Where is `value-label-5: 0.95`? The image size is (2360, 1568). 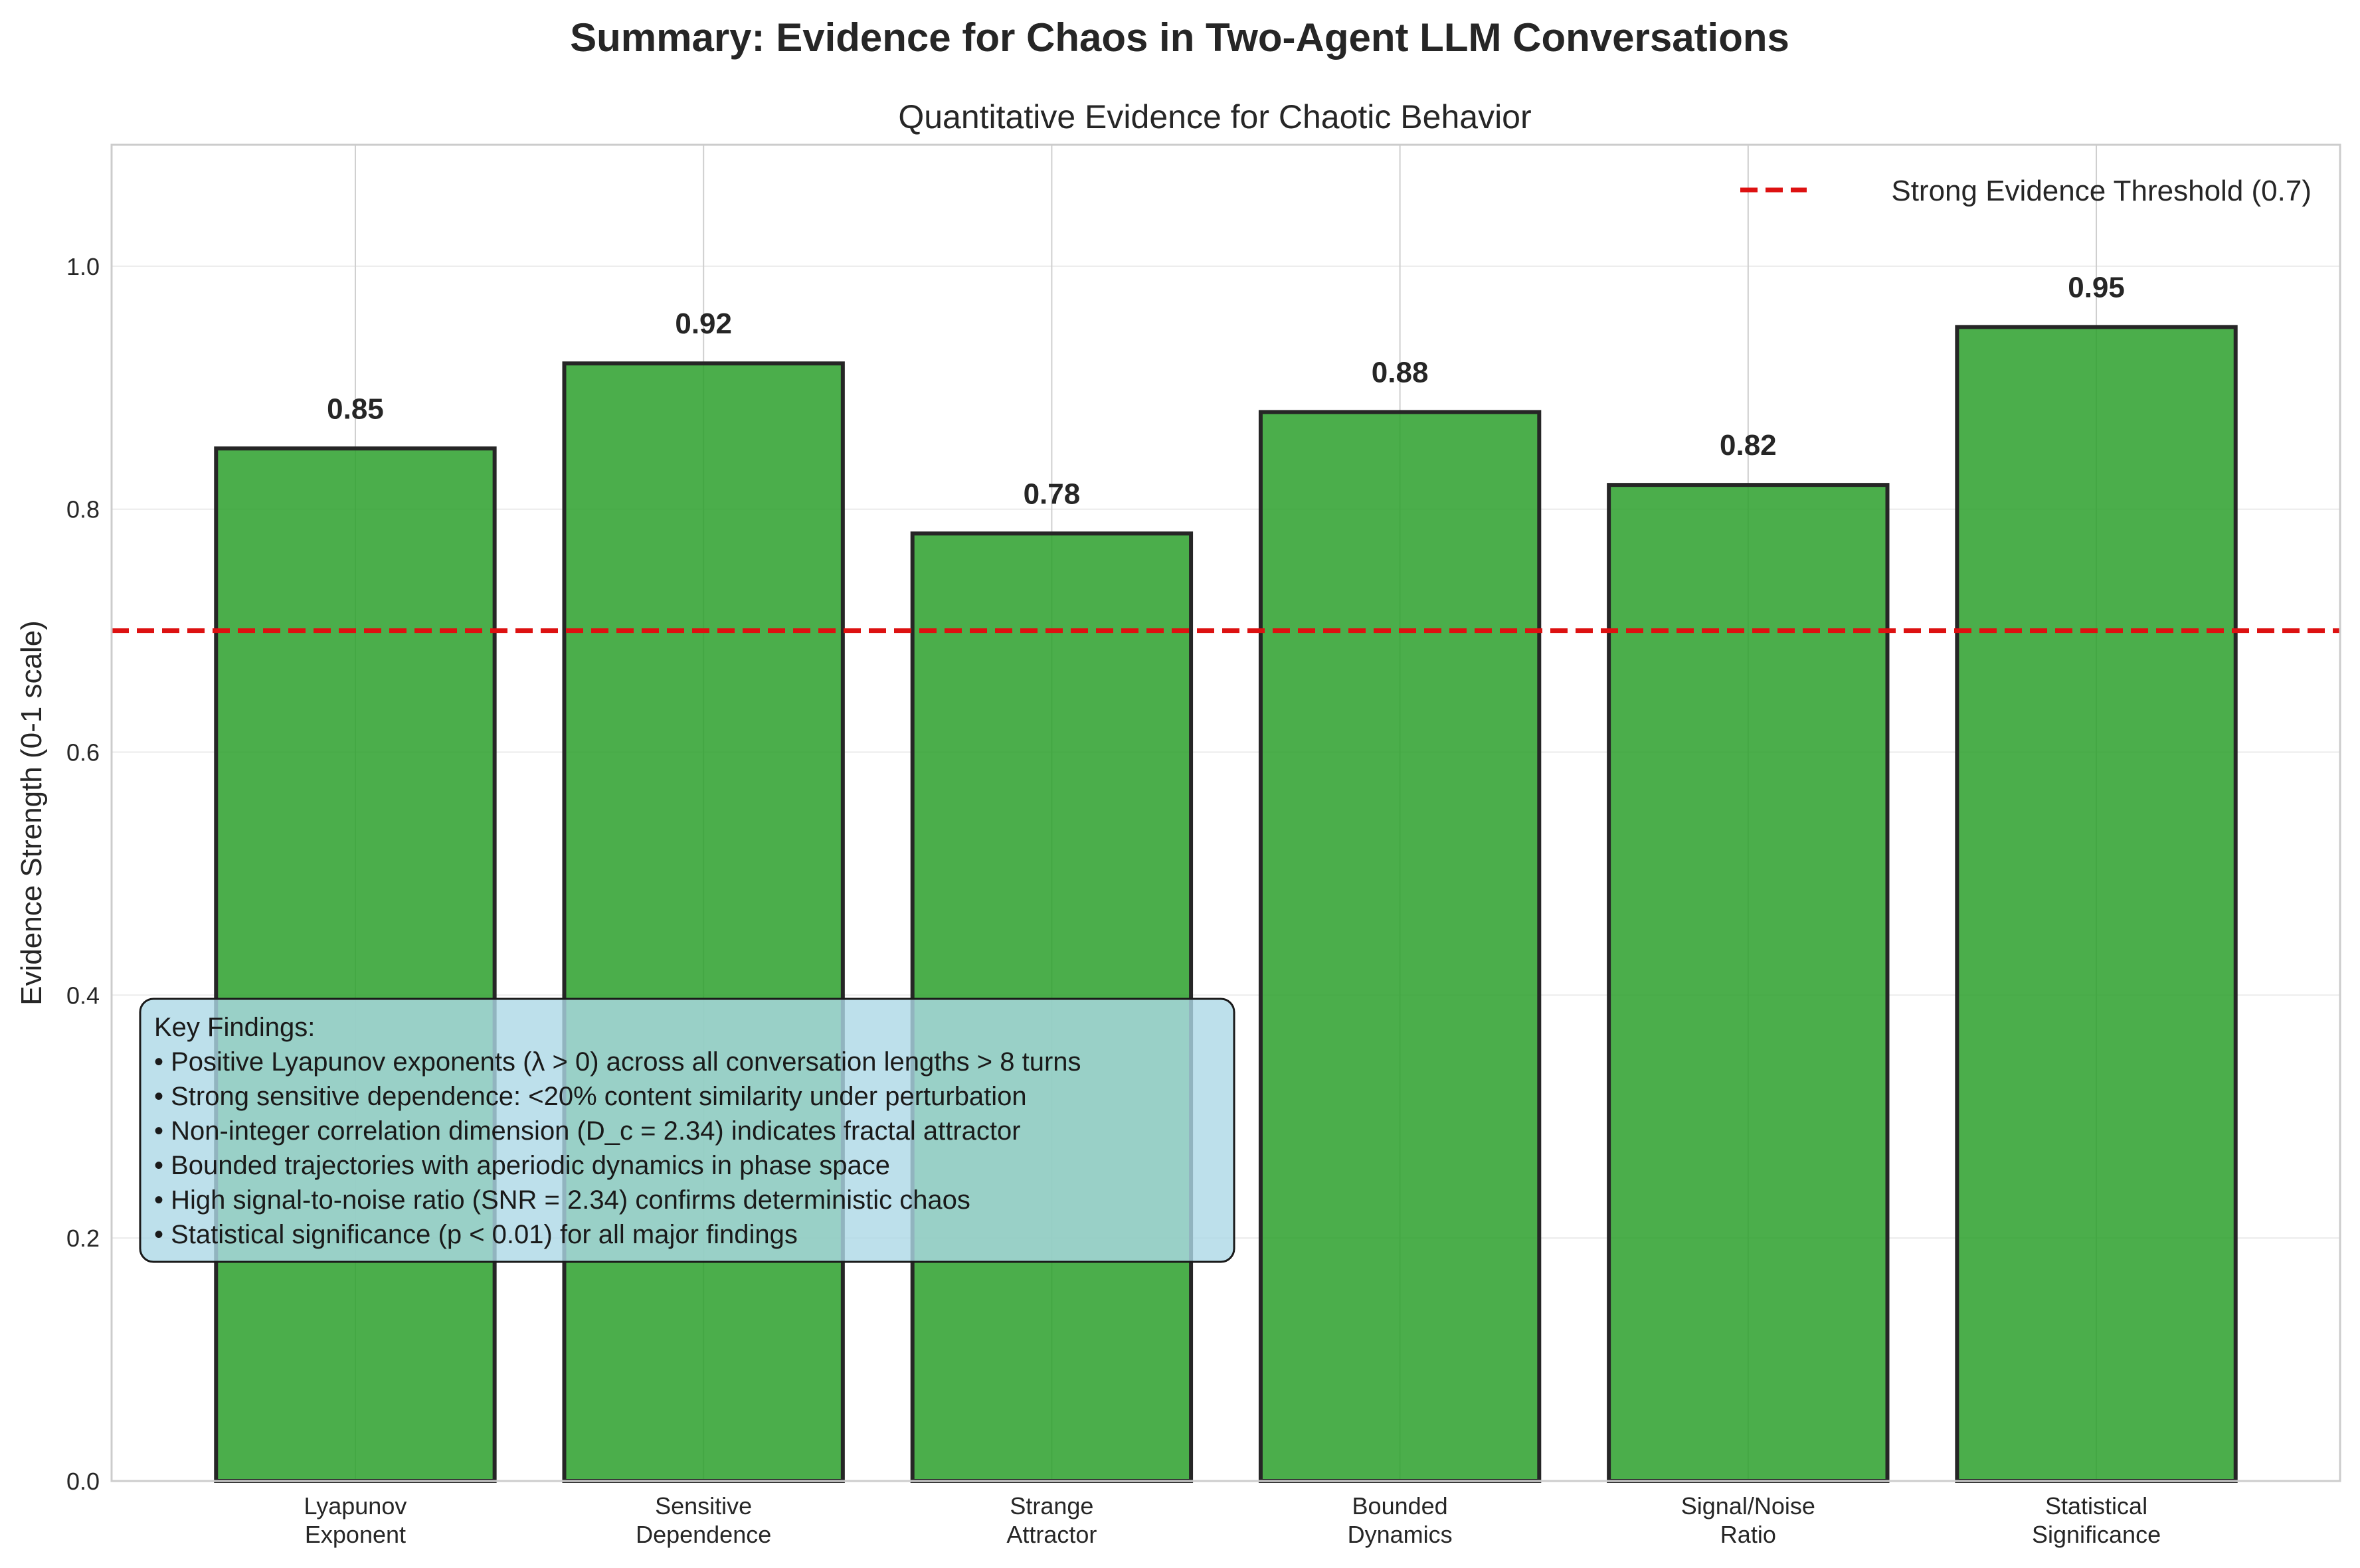 value-label-5: 0.95 is located at coordinates (2096, 287).